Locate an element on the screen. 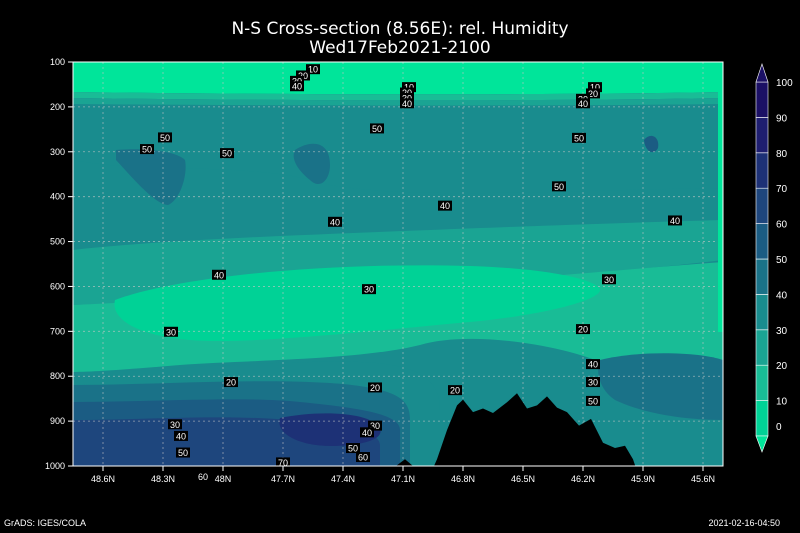 The width and height of the screenshot is (800, 533). x-tick-label: 47.4N is located at coordinates (343, 479).